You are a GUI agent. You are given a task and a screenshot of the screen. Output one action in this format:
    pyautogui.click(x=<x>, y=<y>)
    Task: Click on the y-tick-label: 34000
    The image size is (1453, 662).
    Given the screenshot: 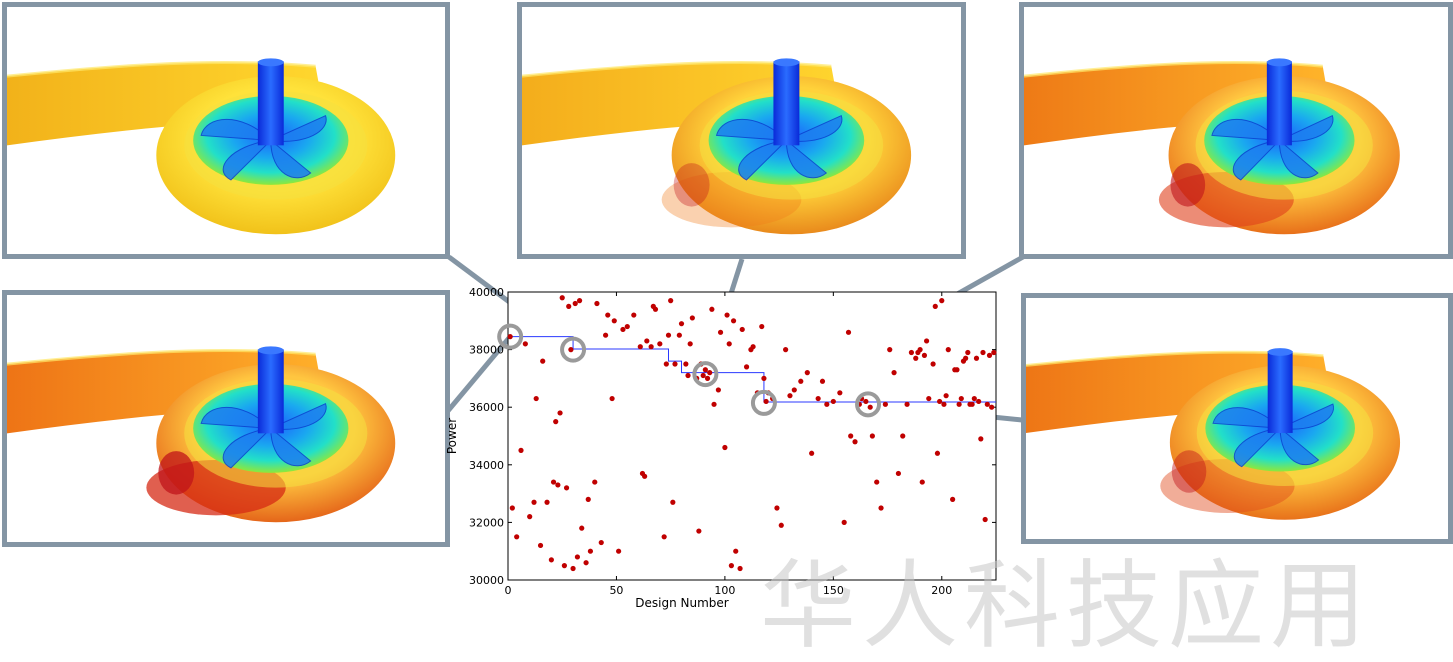 What is the action you would take?
    pyautogui.click(x=486, y=465)
    